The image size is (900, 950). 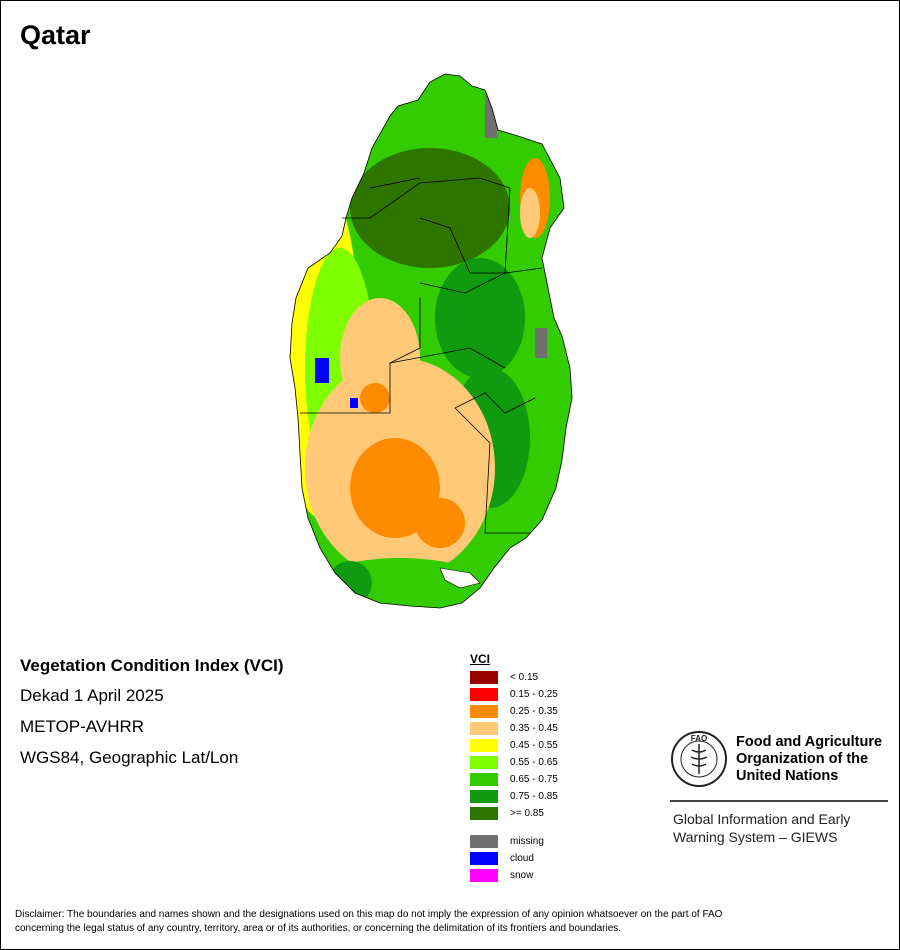 I want to click on giews-line: Global Information and Early, so click(x=762, y=819).